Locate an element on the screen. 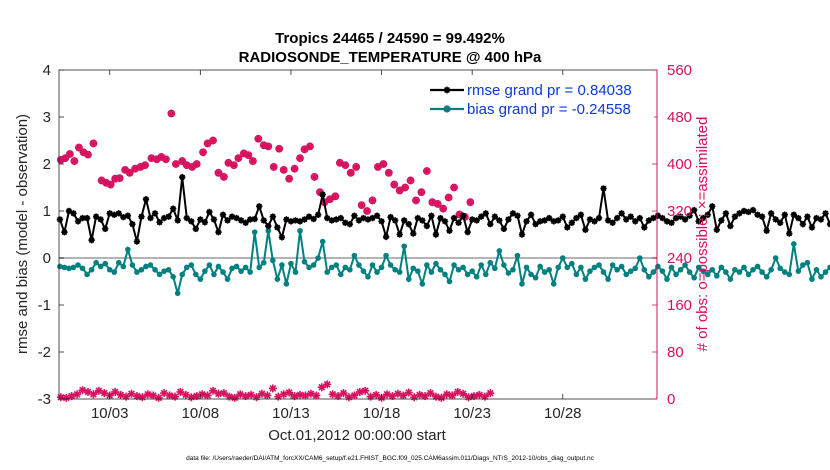  y-tick-label-left: -2 is located at coordinates (44, 352).